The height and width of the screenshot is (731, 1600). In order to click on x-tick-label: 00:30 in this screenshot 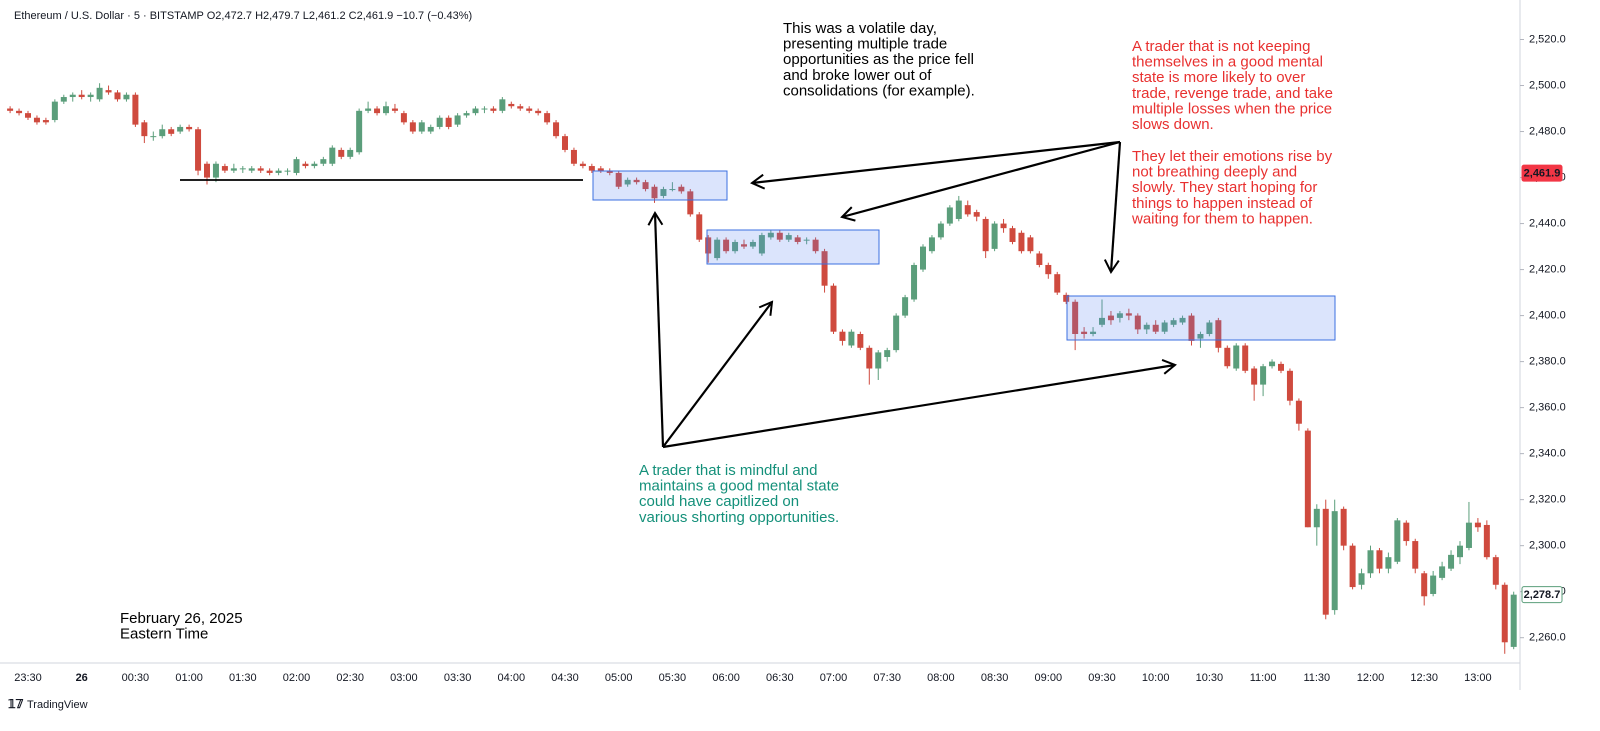, I will do `click(136, 678)`.